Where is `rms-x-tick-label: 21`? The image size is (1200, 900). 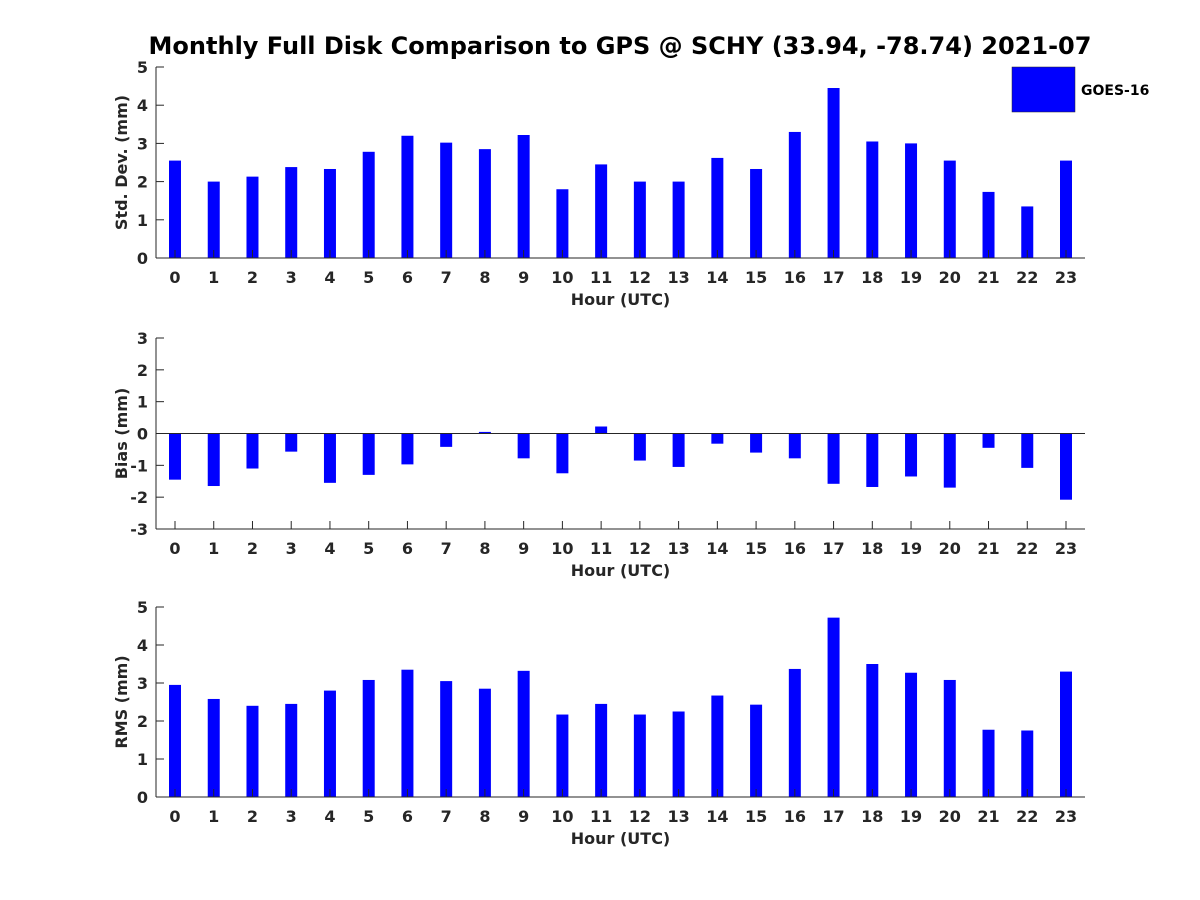
rms-x-tick-label: 21 is located at coordinates (988, 816).